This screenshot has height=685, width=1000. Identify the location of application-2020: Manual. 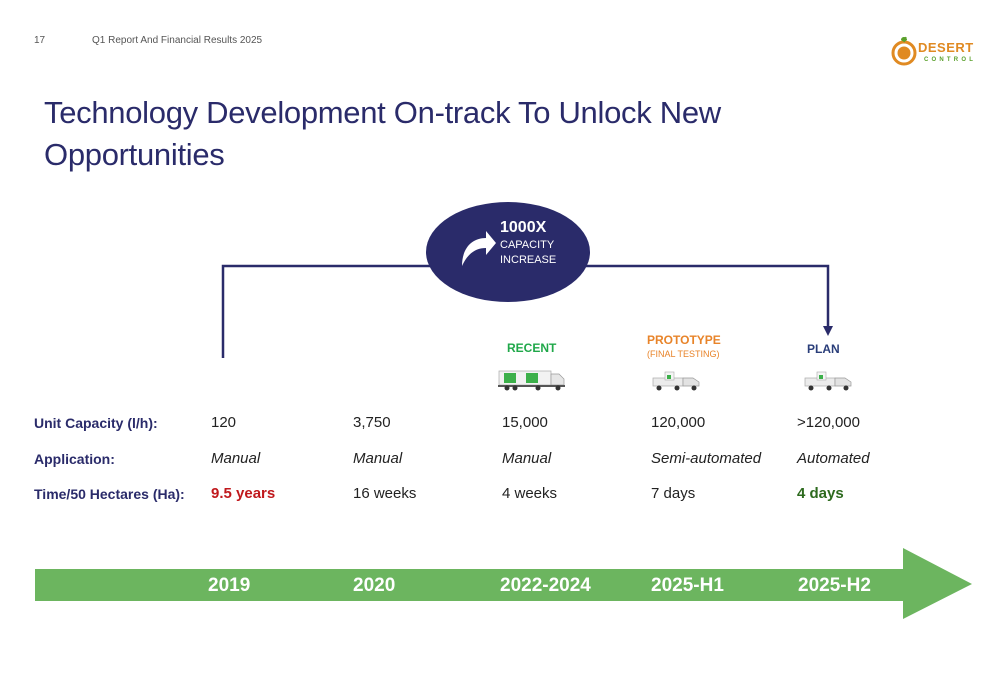
(378, 458).